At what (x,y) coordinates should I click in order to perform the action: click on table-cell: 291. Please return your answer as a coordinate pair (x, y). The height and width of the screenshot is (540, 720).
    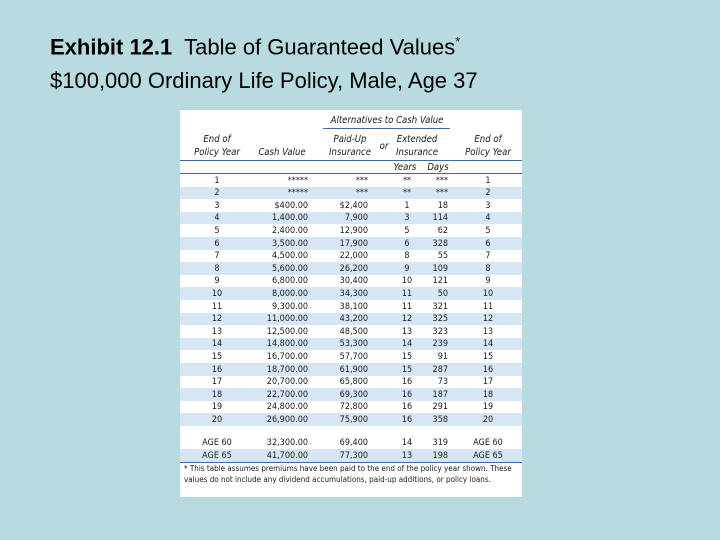
    Looking at the image, I should click on (440, 407).